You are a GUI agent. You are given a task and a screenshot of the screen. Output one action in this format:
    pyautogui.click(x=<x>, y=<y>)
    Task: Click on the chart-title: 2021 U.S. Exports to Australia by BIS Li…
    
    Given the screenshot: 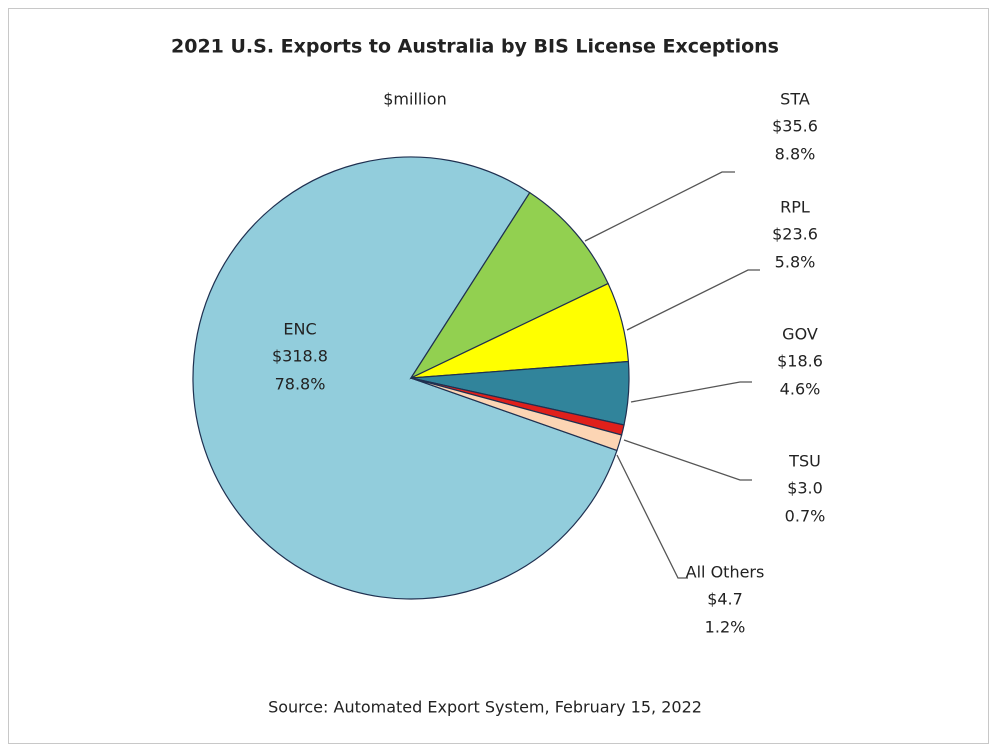 What is the action you would take?
    pyautogui.click(x=475, y=47)
    